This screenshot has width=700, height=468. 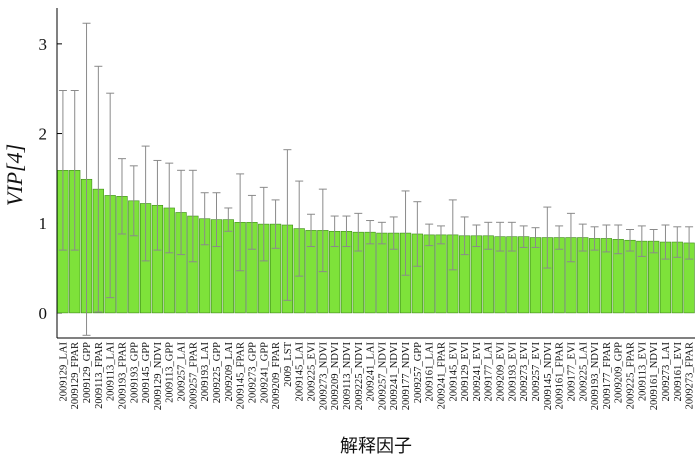 I want to click on y-tick-label: 3, so click(x=43, y=44).